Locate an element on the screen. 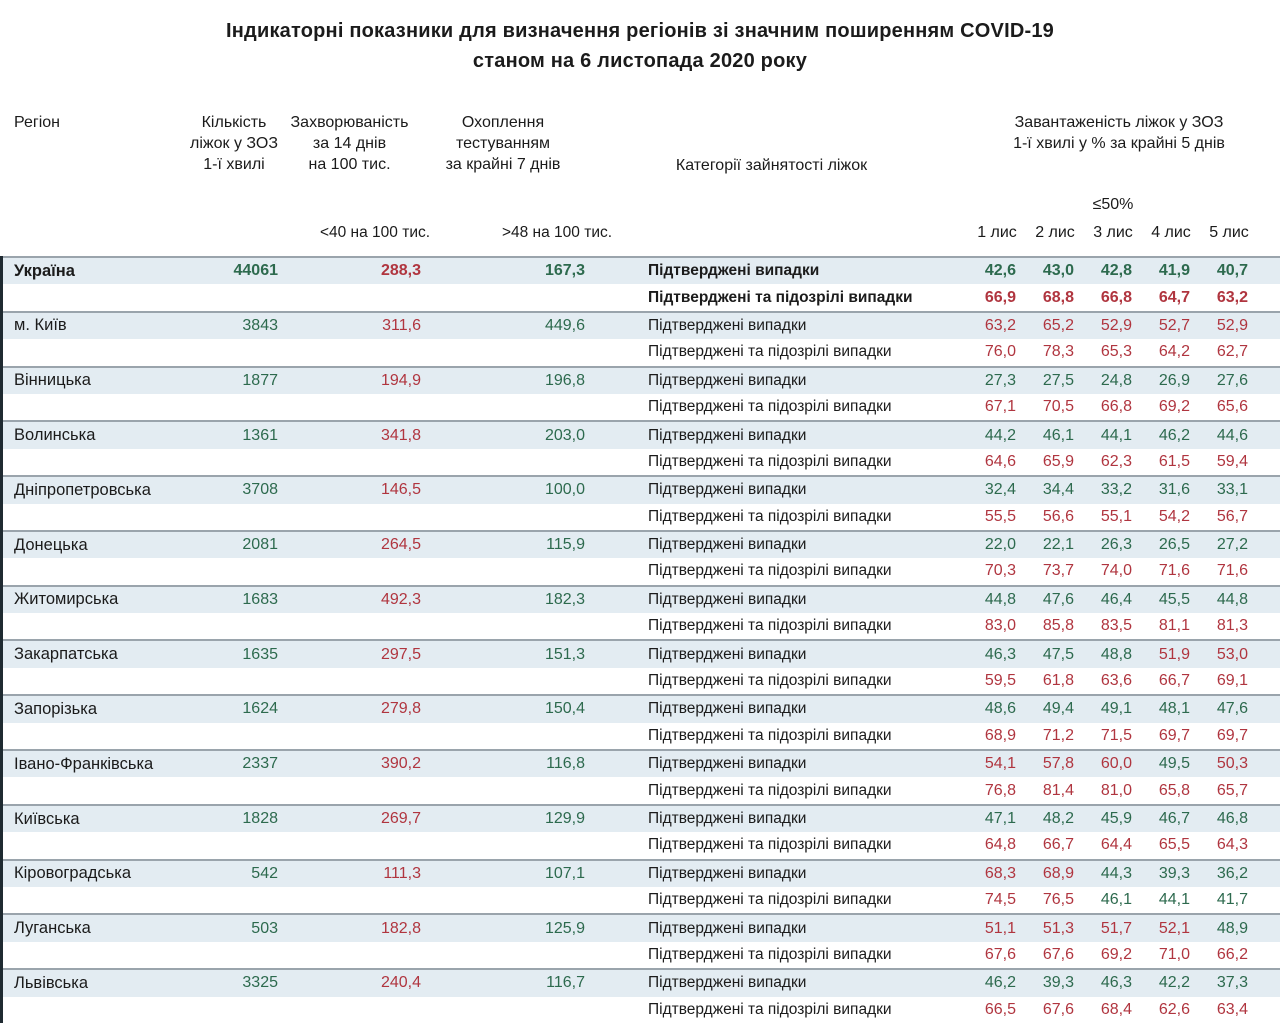  incidence-value: 240,4 is located at coordinates (400, 983).